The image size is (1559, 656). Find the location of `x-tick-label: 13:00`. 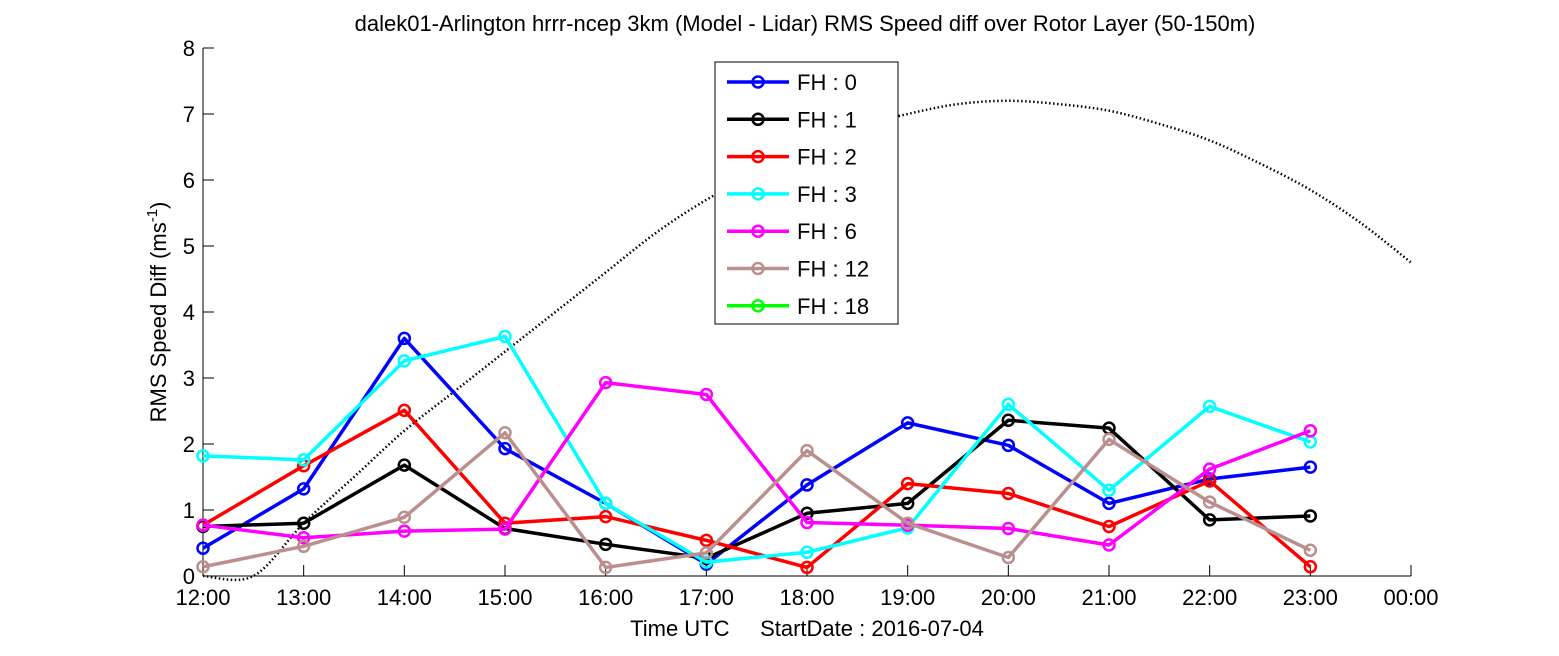

x-tick-label: 13:00 is located at coordinates (303, 597).